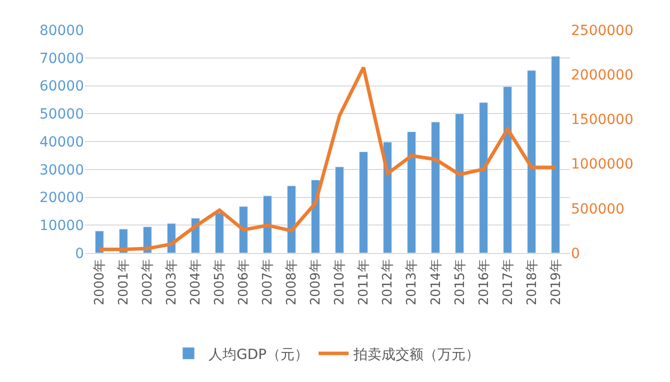 This screenshot has width=670, height=382. I want to click on x-tick-label: 2011年, so click(364, 282).